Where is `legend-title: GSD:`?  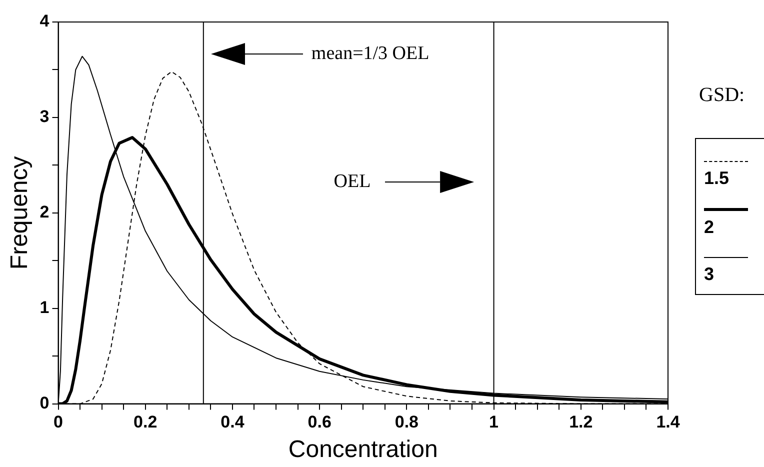 legend-title: GSD: is located at coordinates (722, 95).